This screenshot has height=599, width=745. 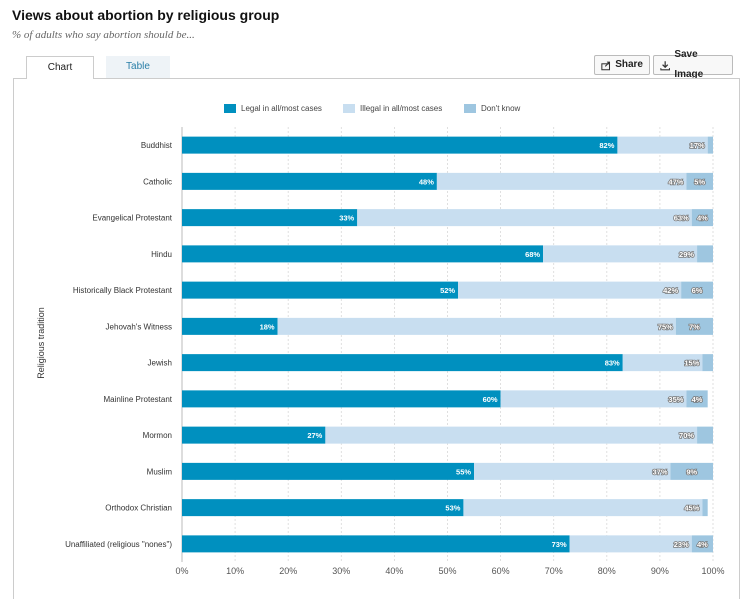 I want to click on category-label: Catholic, so click(x=157, y=181).